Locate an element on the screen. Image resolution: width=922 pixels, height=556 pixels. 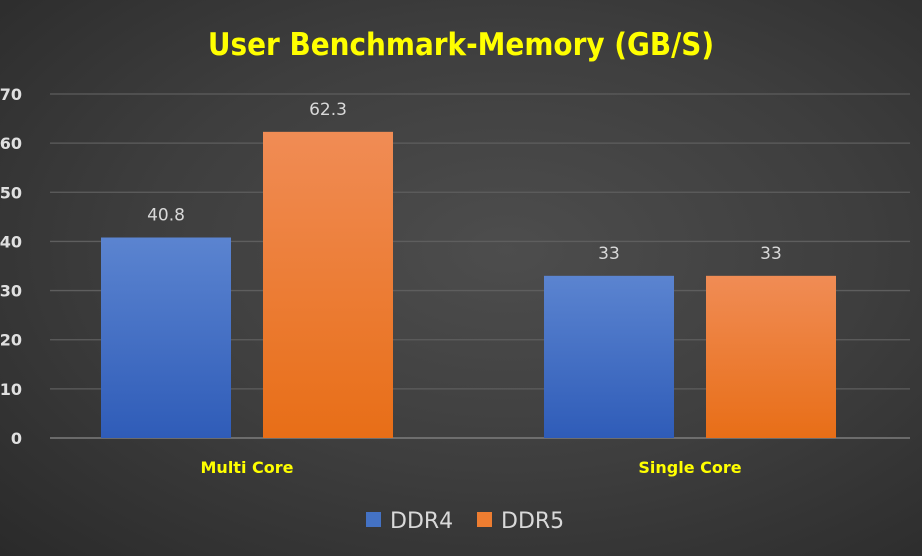
data-label: 62.3 is located at coordinates (328, 110).